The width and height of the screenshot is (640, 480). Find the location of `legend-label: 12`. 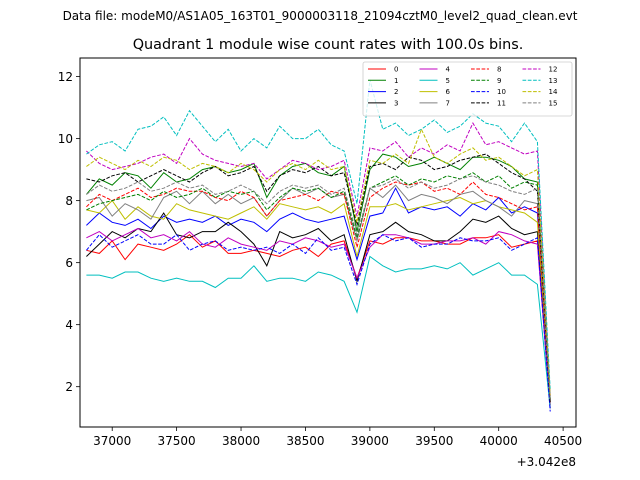

legend-label: 12 is located at coordinates (553, 70).